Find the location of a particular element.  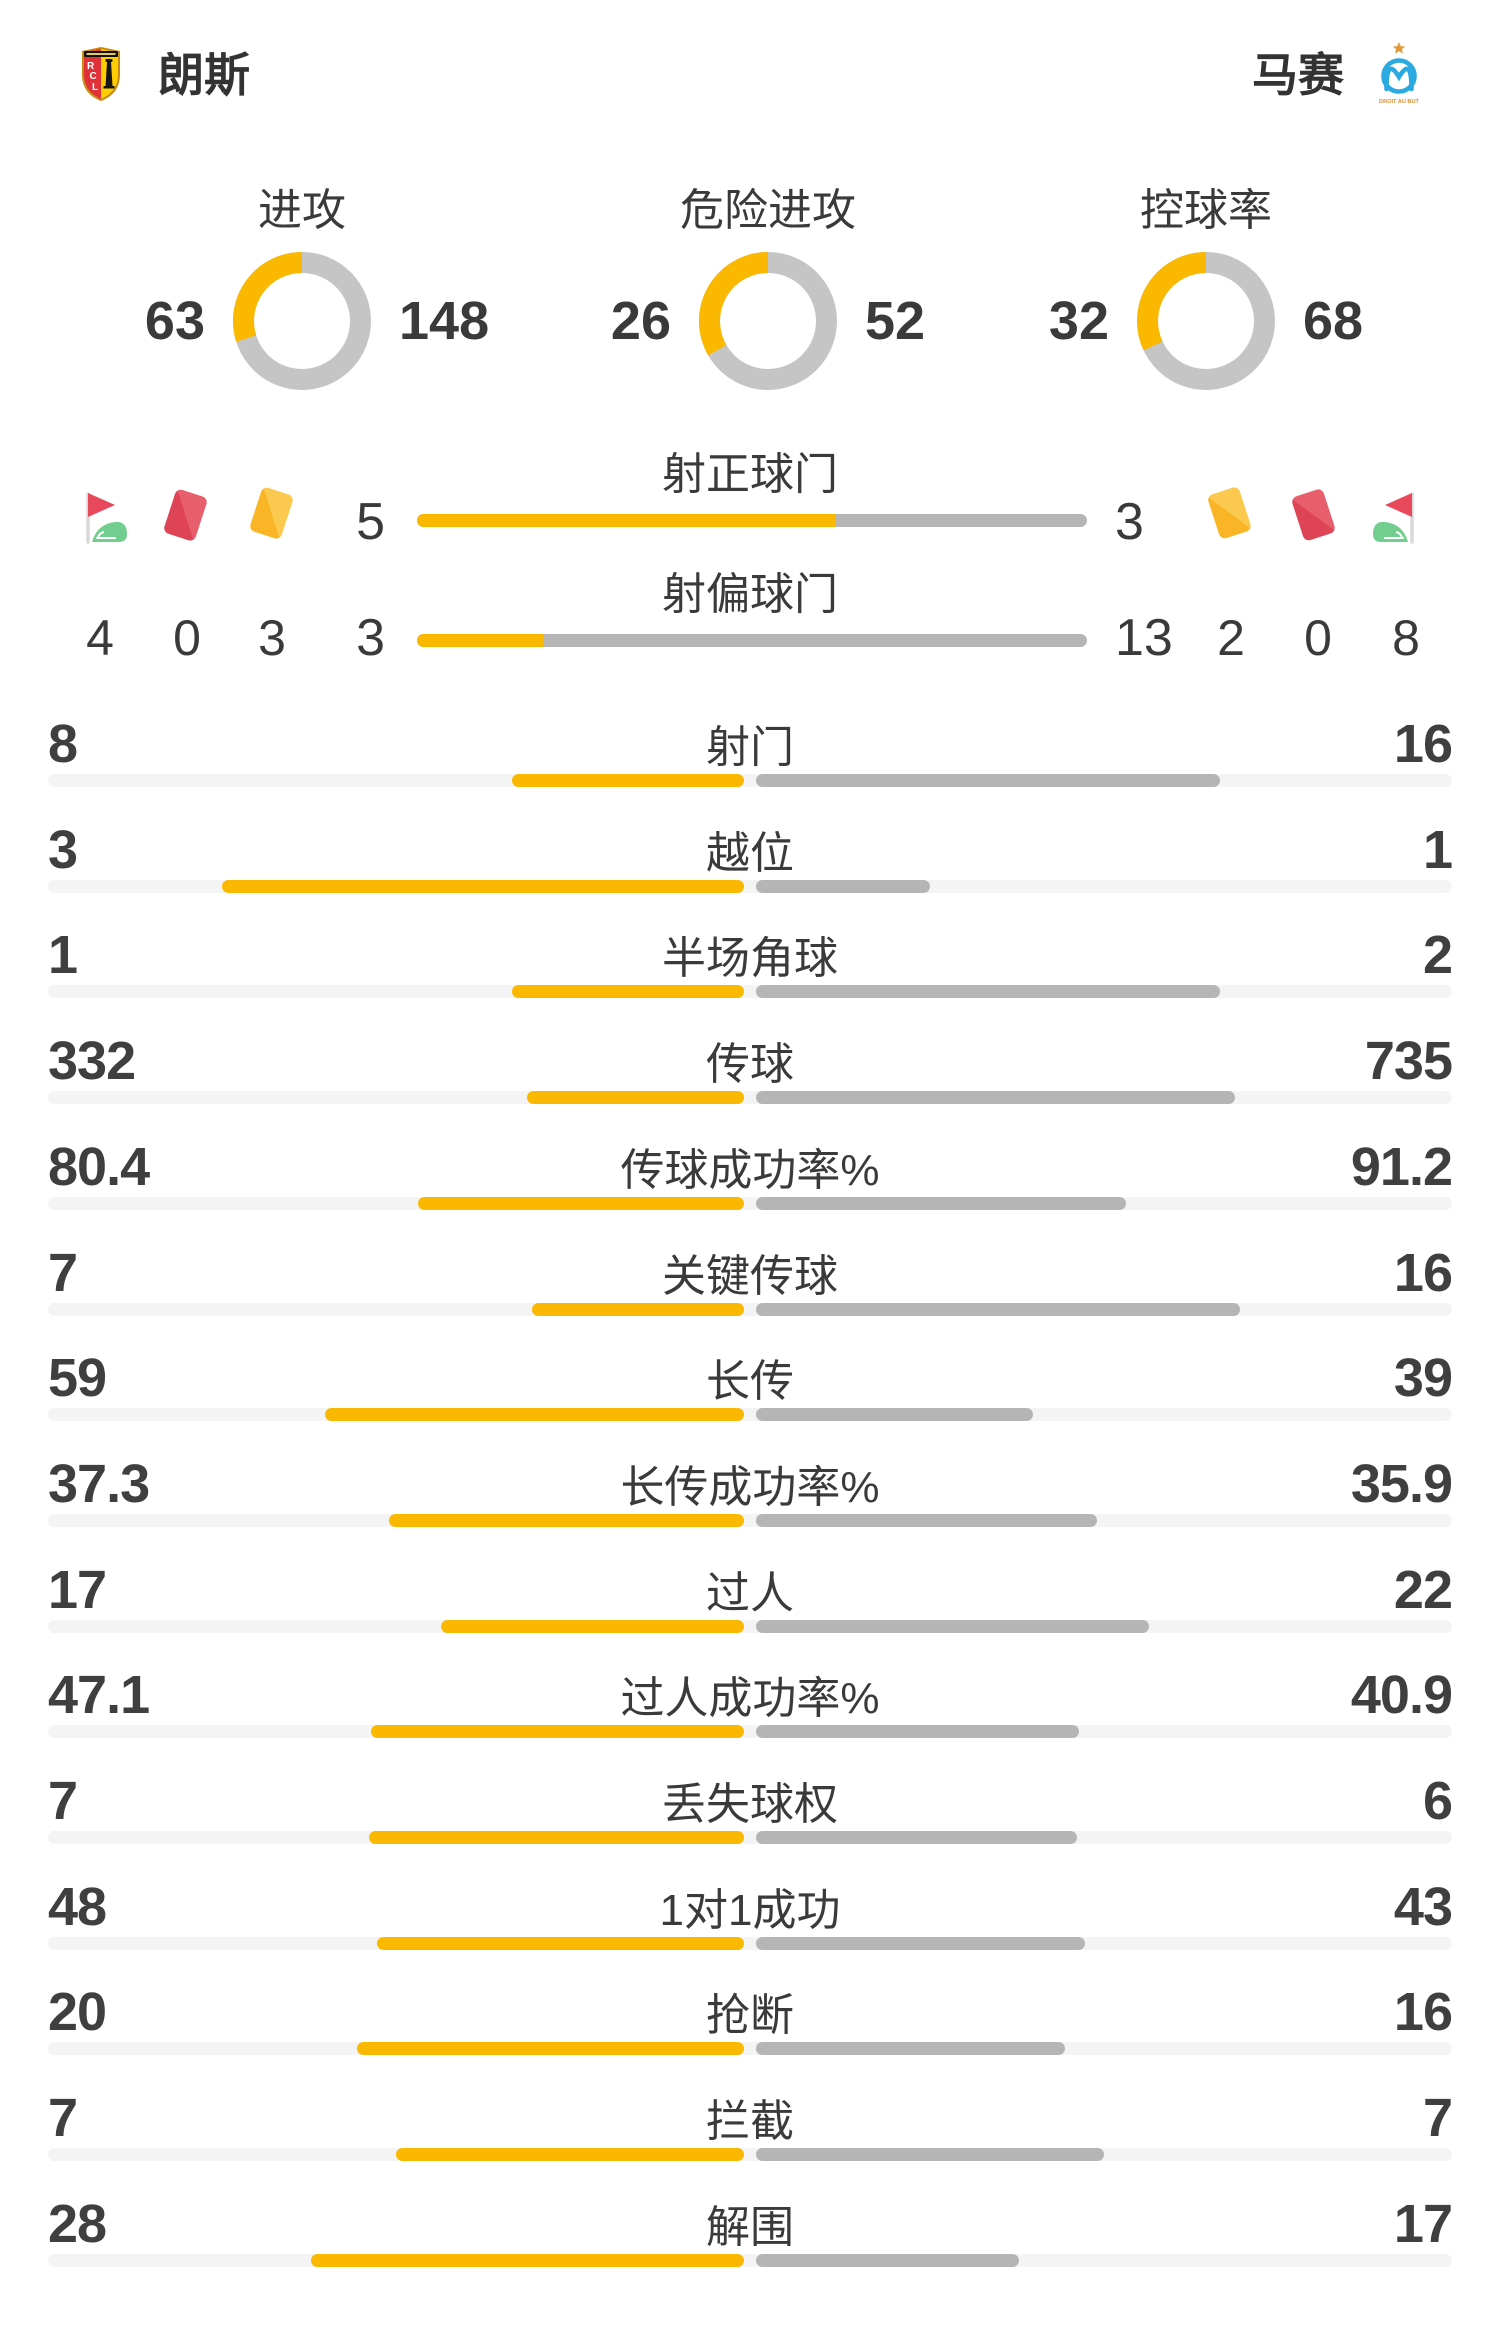

stat-label: 1对1成功 is located at coordinates (750, 1910).